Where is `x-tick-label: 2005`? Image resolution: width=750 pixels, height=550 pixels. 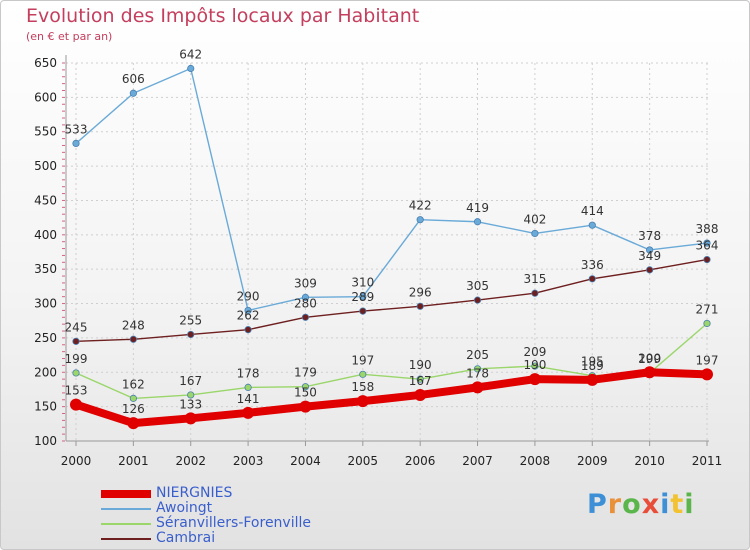
x-tick-label: 2005 is located at coordinates (363, 461).